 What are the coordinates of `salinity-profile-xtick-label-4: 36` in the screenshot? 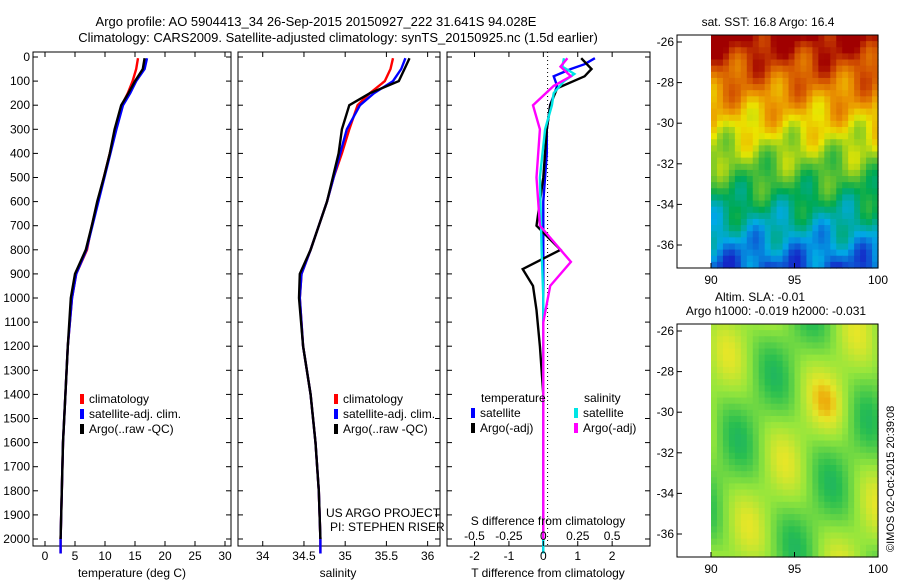 It's located at (428, 556).